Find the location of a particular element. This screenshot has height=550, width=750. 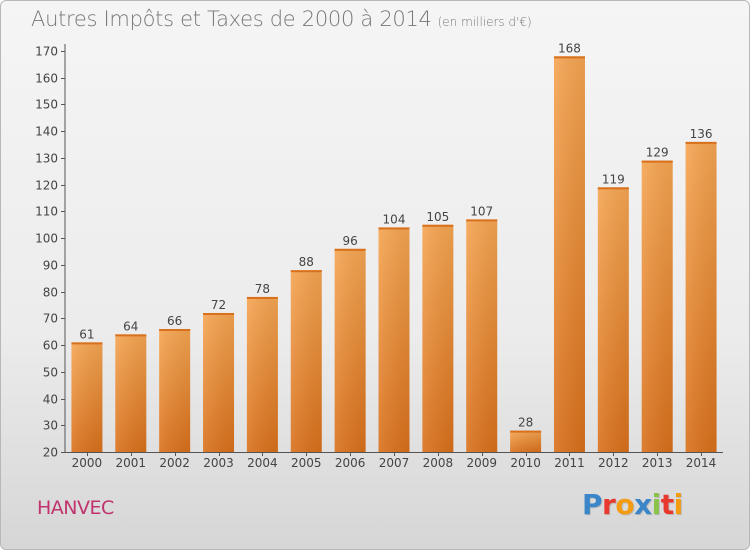

y-tick-label: 60 is located at coordinates (50, 346).